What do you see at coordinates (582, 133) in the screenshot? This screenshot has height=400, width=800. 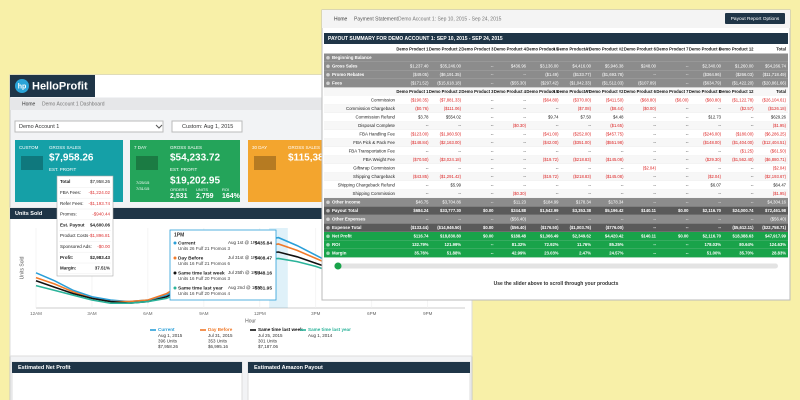 I see `row-value: ($252.00)` at bounding box center [582, 133].